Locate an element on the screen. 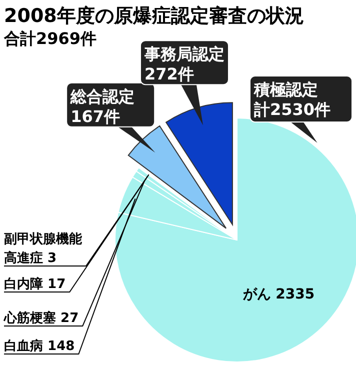  callout-annotation: 積極認定計2530件 is located at coordinates (301, 109).